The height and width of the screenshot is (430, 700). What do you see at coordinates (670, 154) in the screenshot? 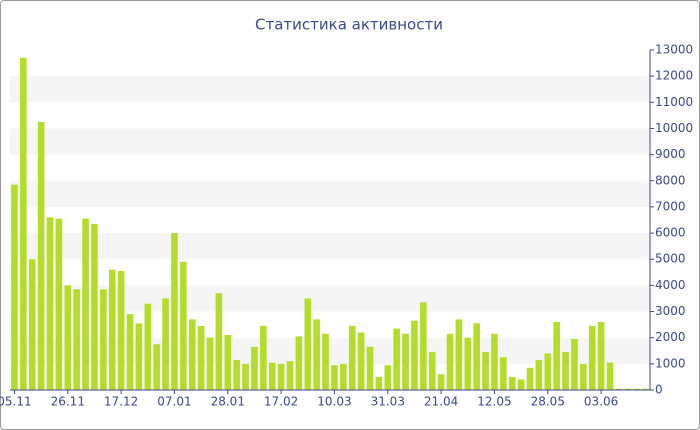
I see `y-tick-label: 9000` at bounding box center [670, 154].